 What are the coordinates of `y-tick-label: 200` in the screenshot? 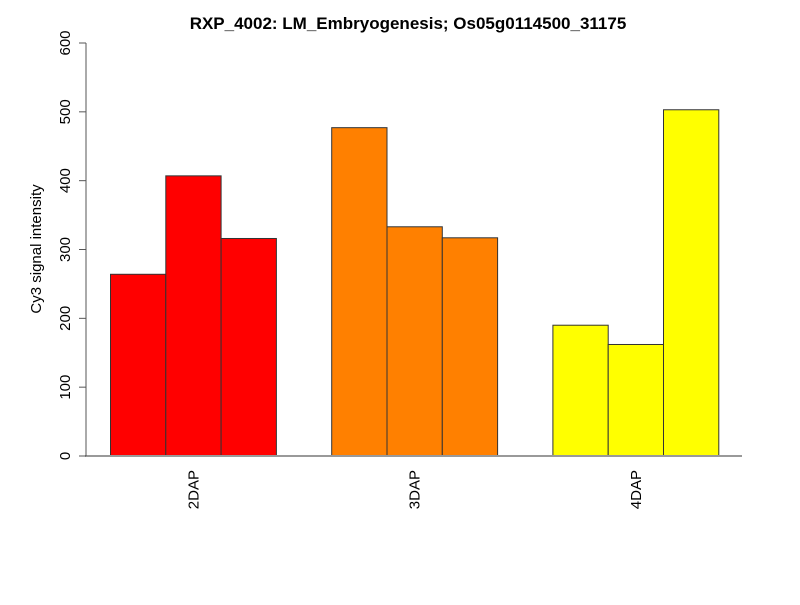 It's located at (65, 318).